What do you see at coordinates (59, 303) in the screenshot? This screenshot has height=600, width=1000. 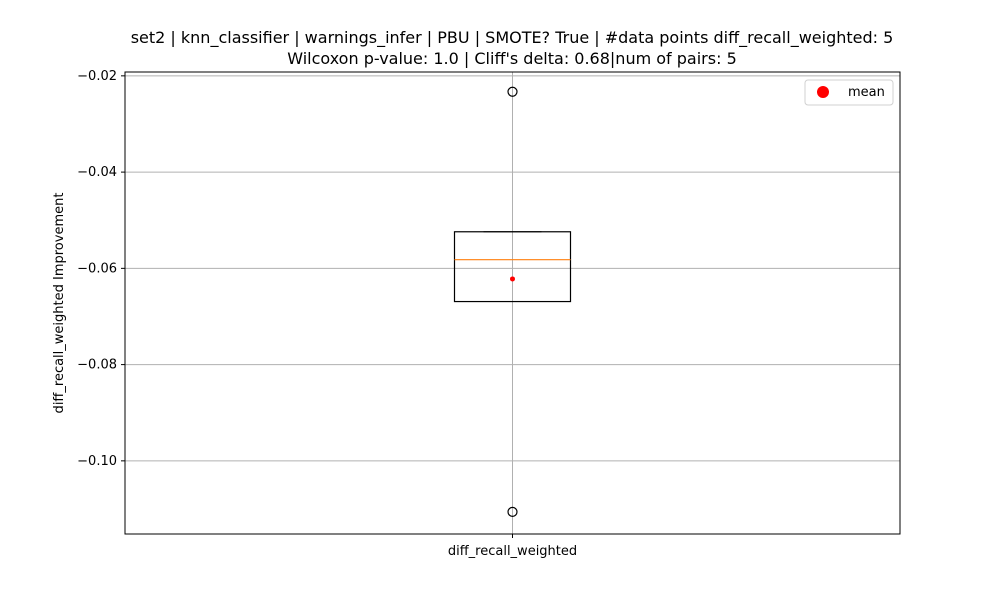 I see `y-axis-label: diff_recall_weighted Improvement` at bounding box center [59, 303].